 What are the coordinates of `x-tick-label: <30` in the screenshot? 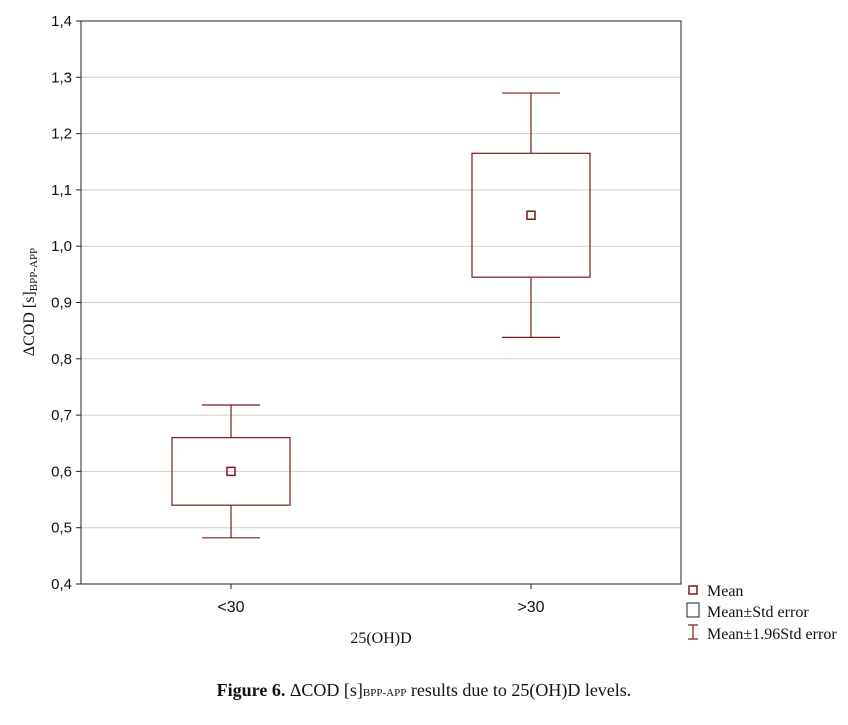 It's located at (230, 607).